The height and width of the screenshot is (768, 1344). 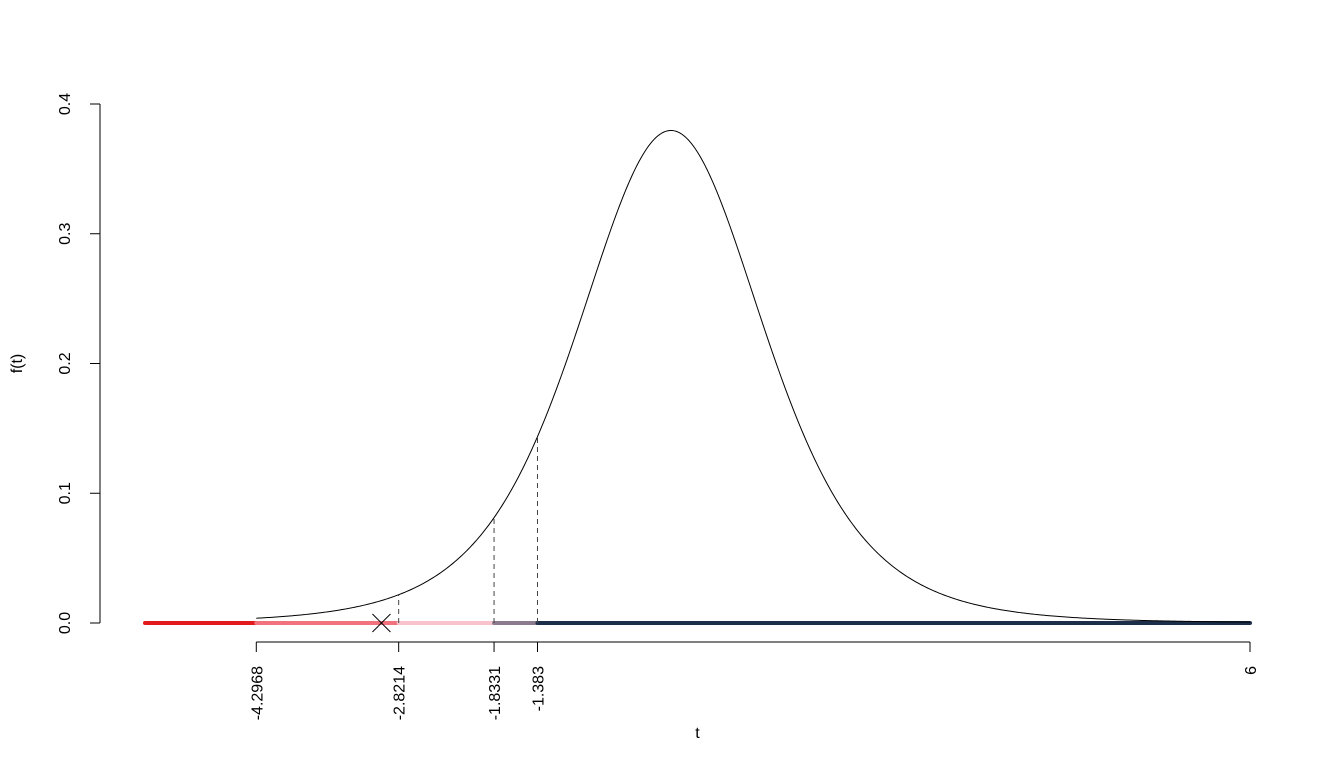 What do you see at coordinates (1251, 670) in the screenshot?
I see `x-tick-label-5: 6` at bounding box center [1251, 670].